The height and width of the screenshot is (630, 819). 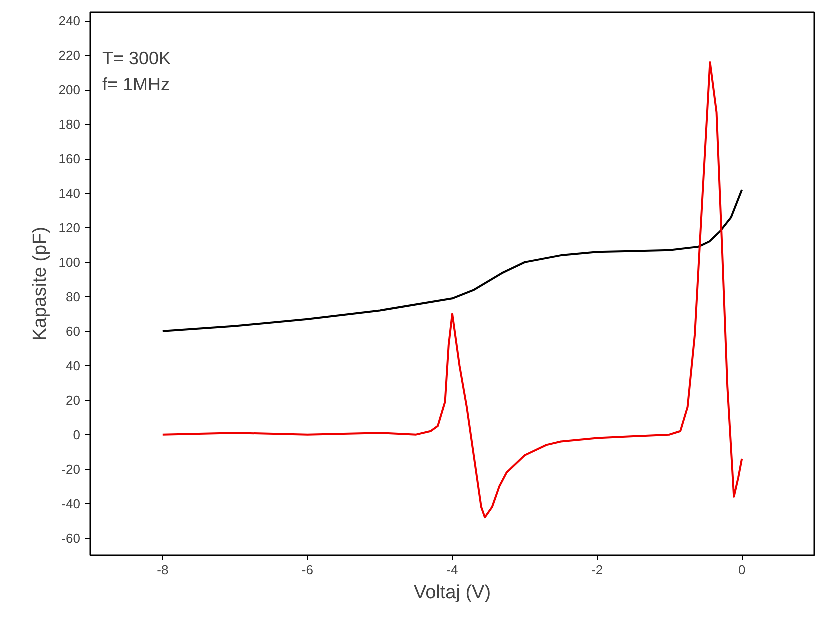 I want to click on annotation: T= 300K, so click(x=137, y=58).